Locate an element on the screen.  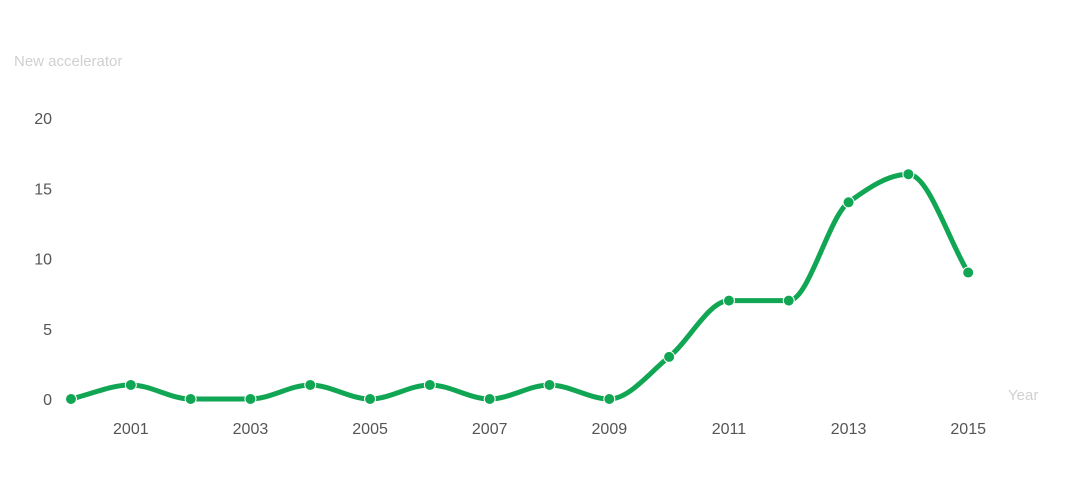
y-tick-label: 10 is located at coordinates (43, 260).